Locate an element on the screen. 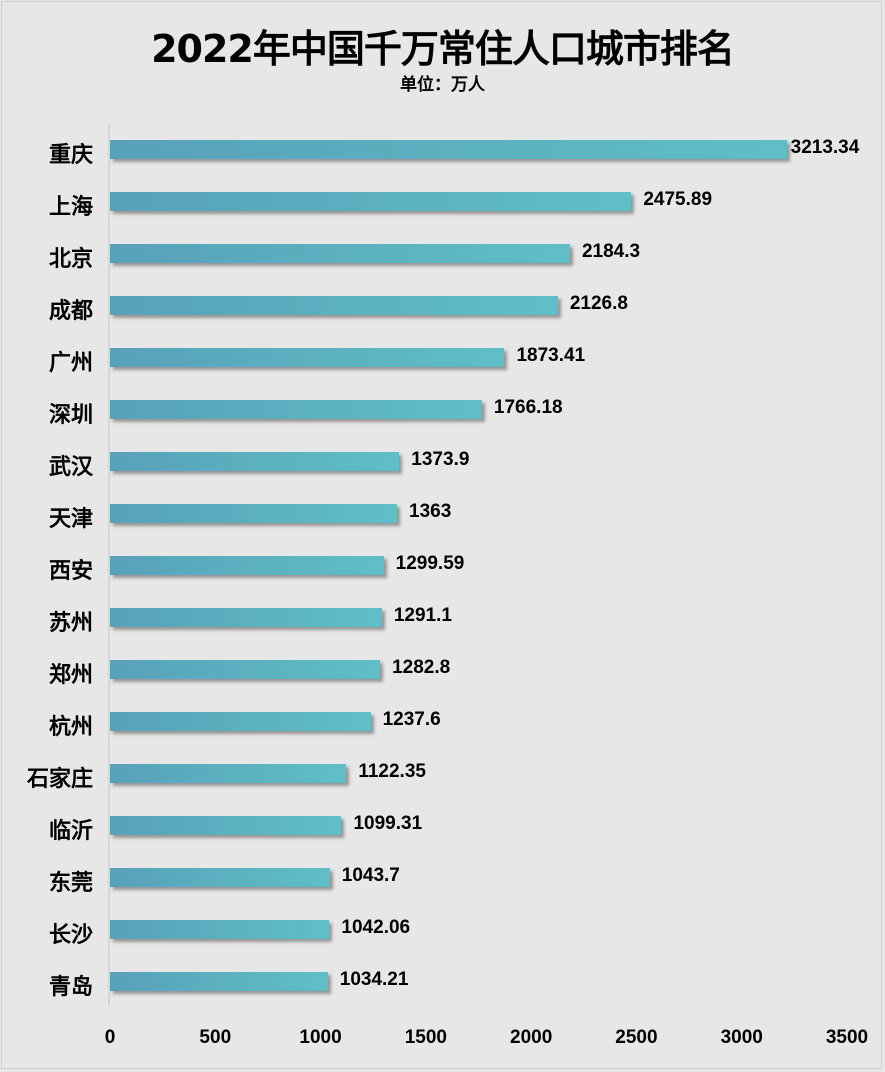 The image size is (885, 1072). category-label: 杭州 is located at coordinates (70, 727).